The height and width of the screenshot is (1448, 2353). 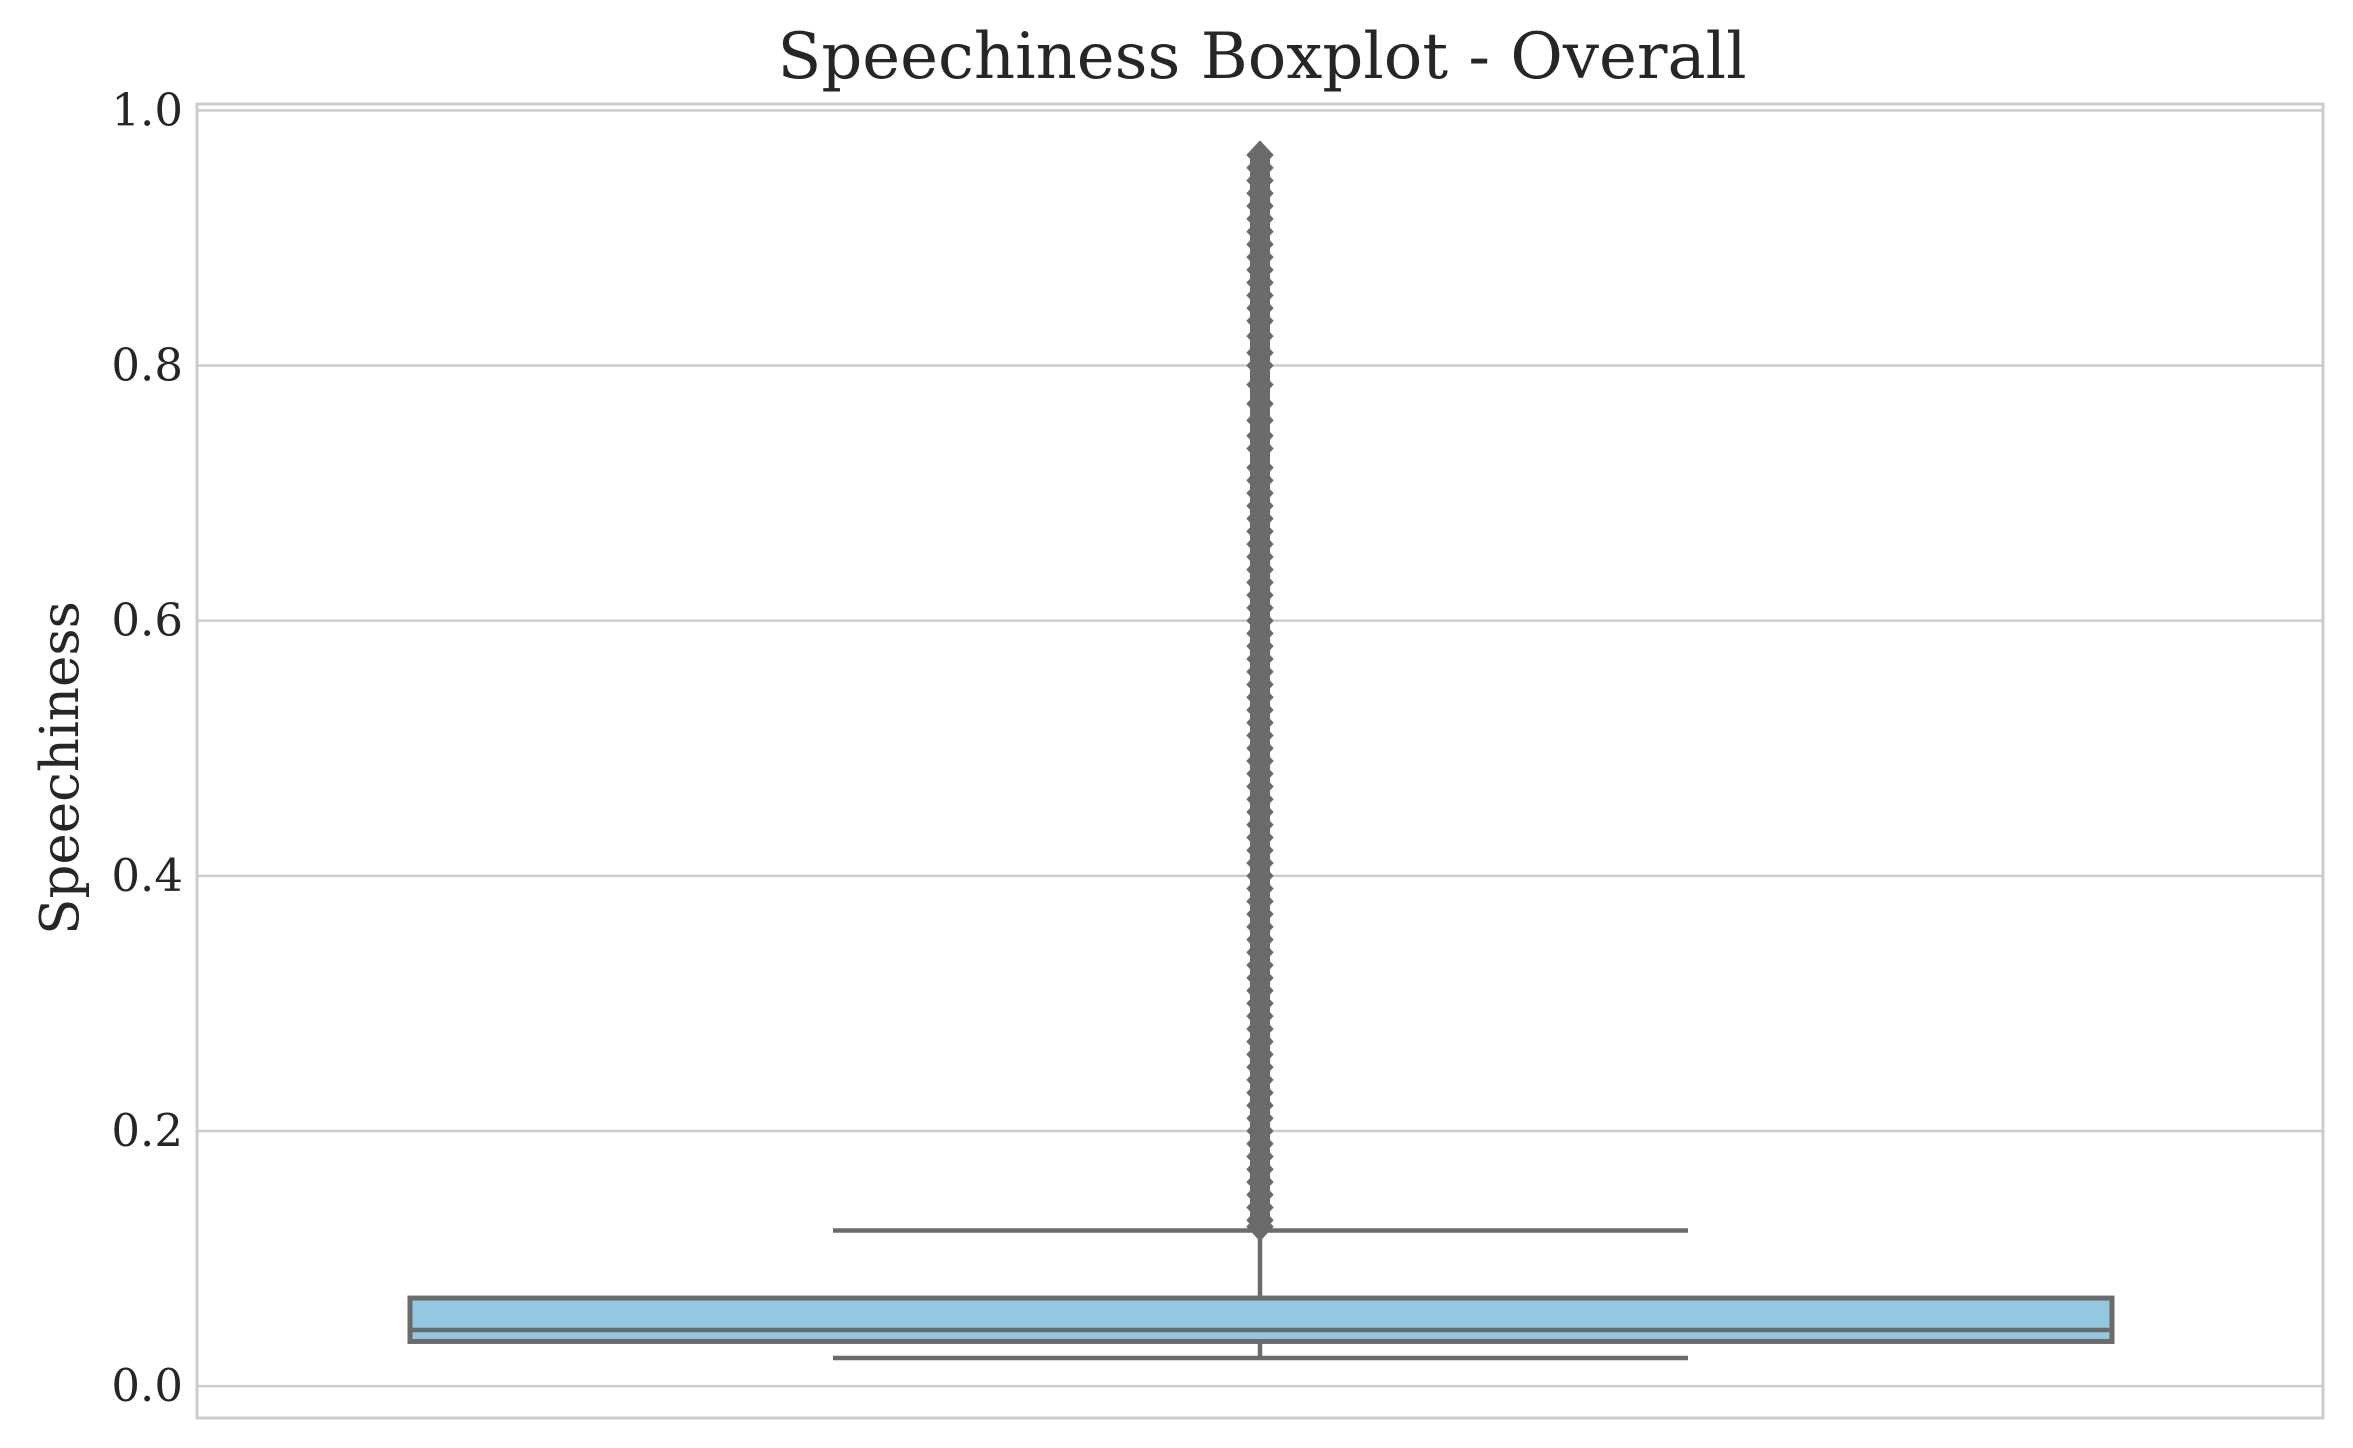 I want to click on y-tick-label: 0.8, so click(x=147, y=365).